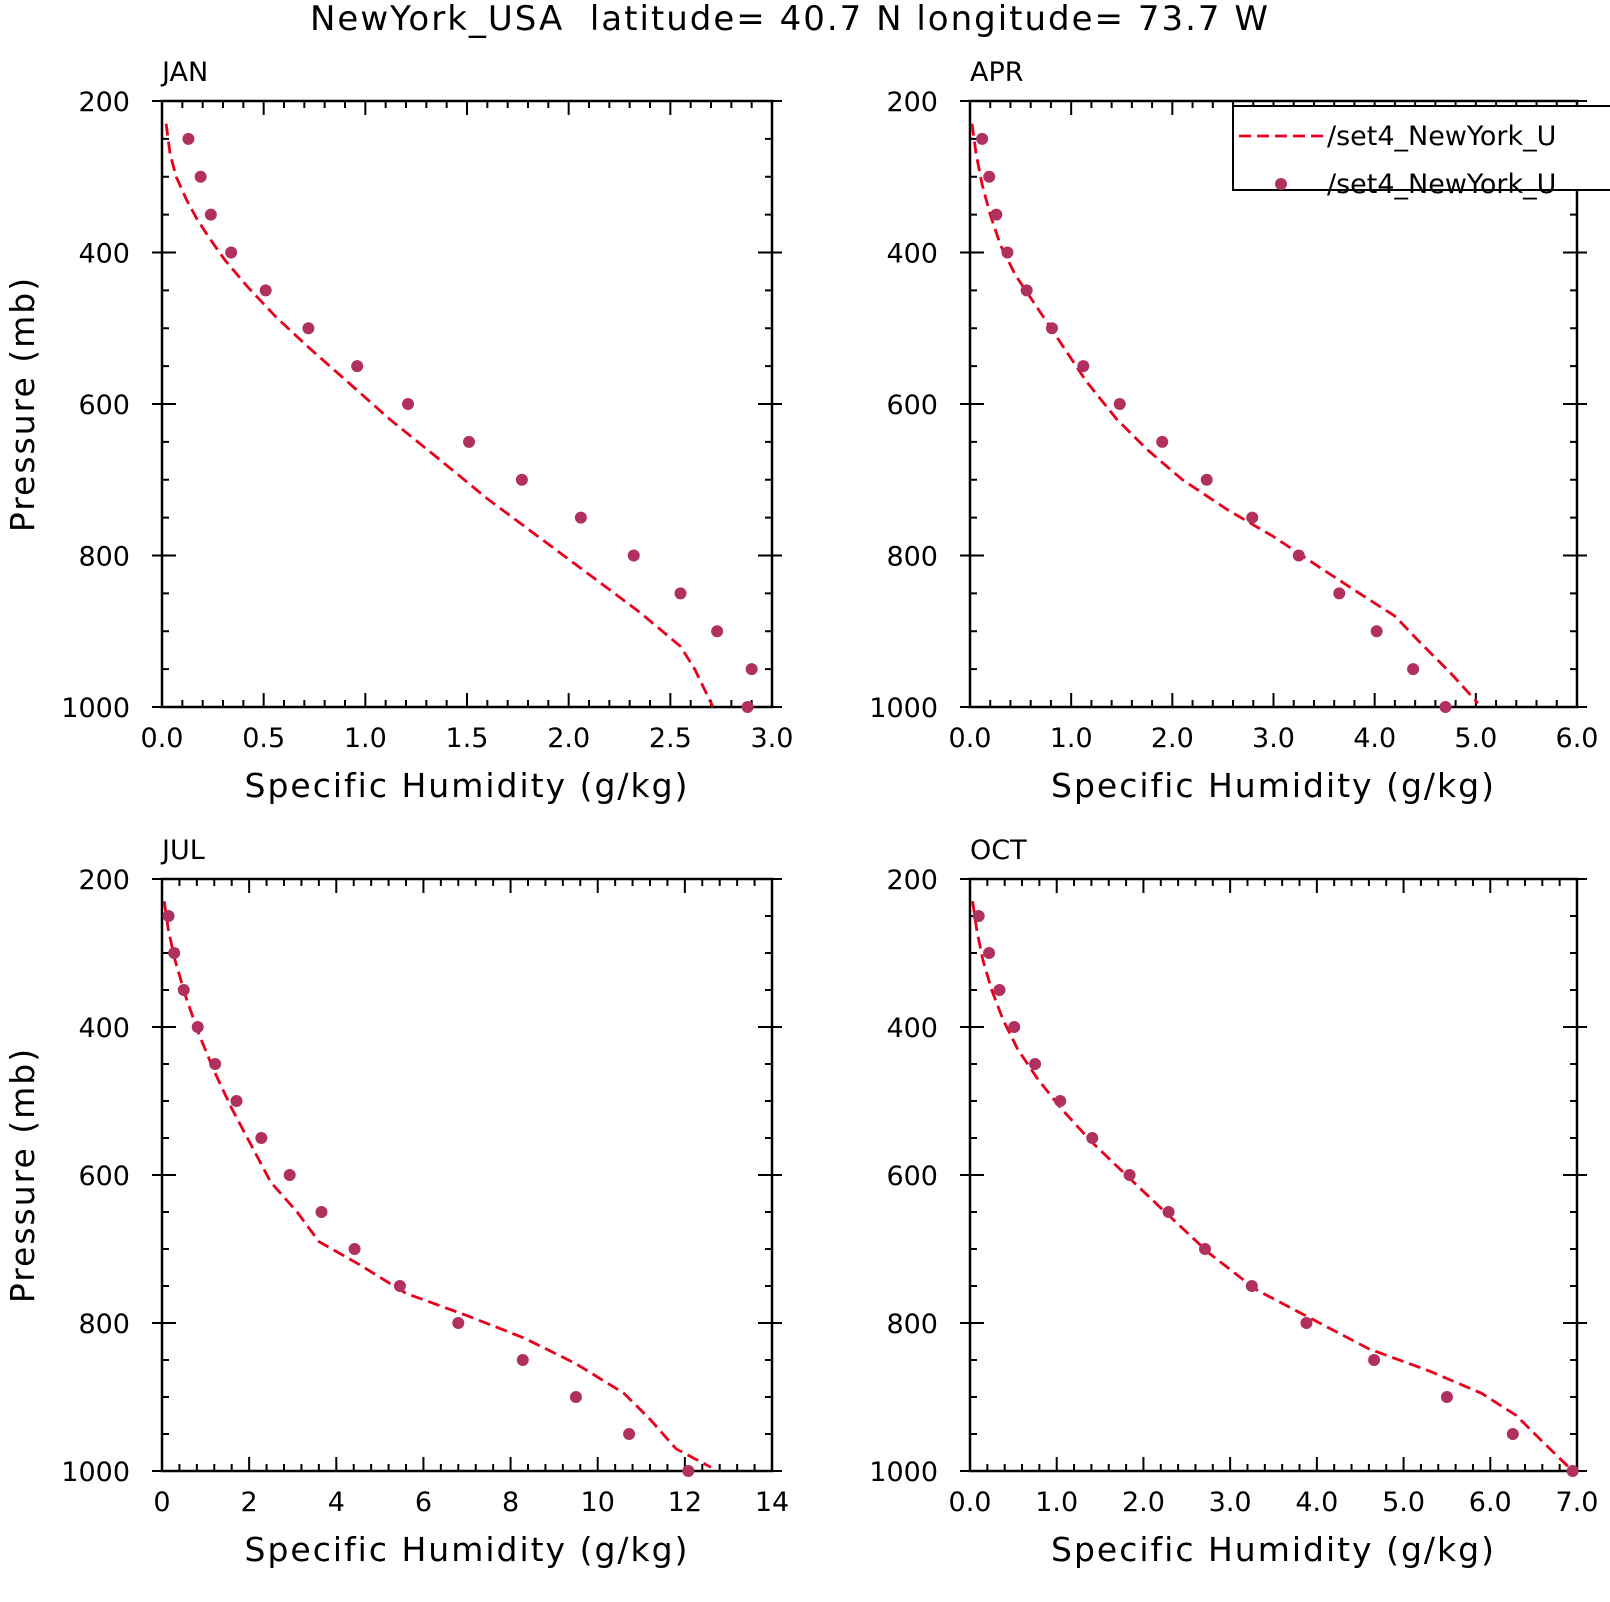  What do you see at coordinates (1475, 738) in the screenshot?
I see `x-tick-label: 5.0` at bounding box center [1475, 738].